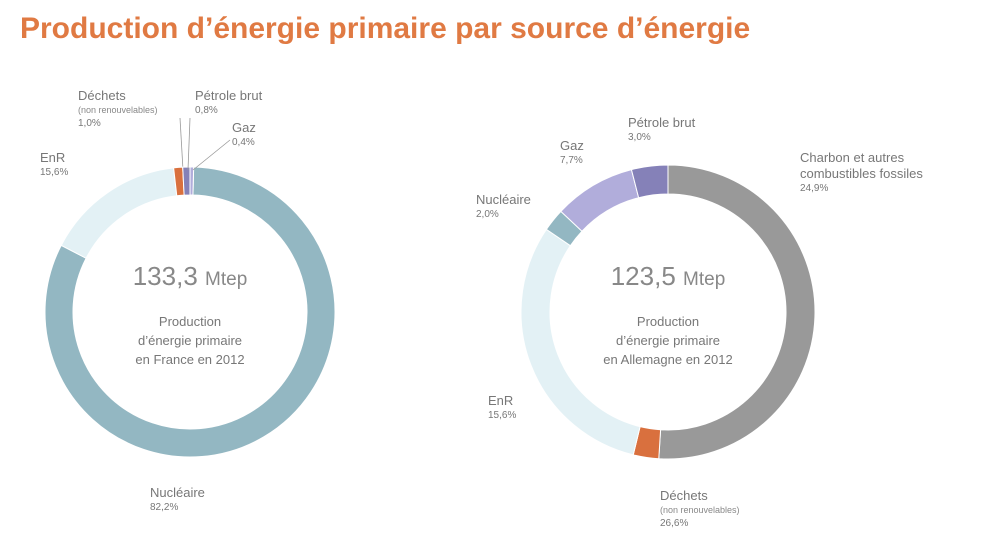  I want to click on data-label: 0,4%, so click(243, 142).